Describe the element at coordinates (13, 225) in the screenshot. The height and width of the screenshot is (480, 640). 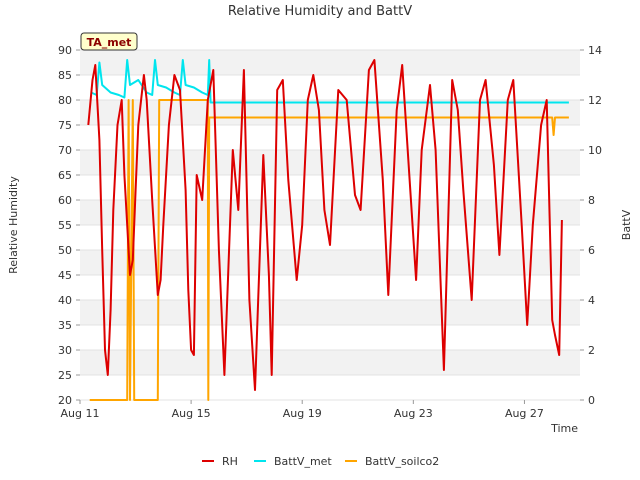
I see `y-axis-label: Relative Humidity` at that location.